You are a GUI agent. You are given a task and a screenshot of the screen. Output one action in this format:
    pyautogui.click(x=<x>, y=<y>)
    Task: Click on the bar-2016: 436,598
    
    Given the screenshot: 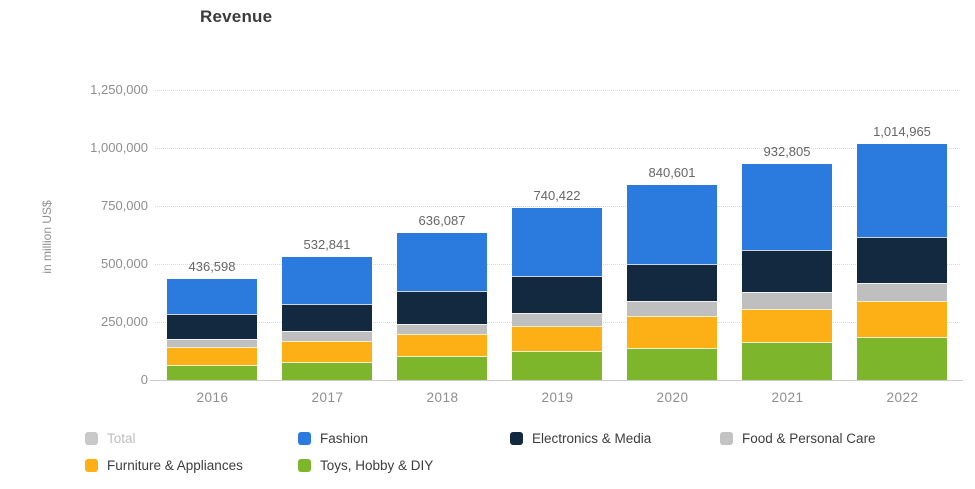 What is the action you would take?
    pyautogui.click(x=212, y=319)
    